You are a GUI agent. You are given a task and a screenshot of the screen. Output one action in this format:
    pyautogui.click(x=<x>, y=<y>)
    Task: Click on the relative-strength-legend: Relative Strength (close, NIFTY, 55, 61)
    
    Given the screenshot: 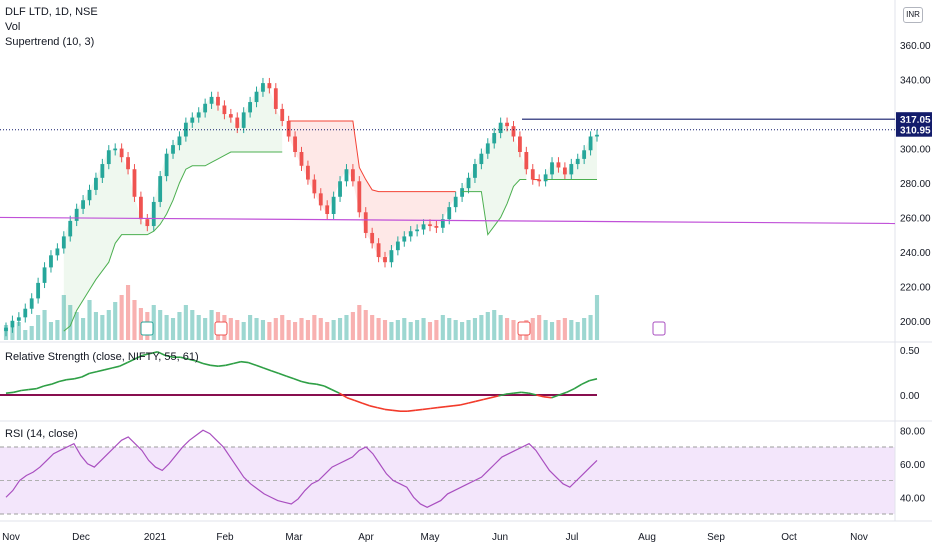 What is the action you would take?
    pyautogui.click(x=102, y=357)
    